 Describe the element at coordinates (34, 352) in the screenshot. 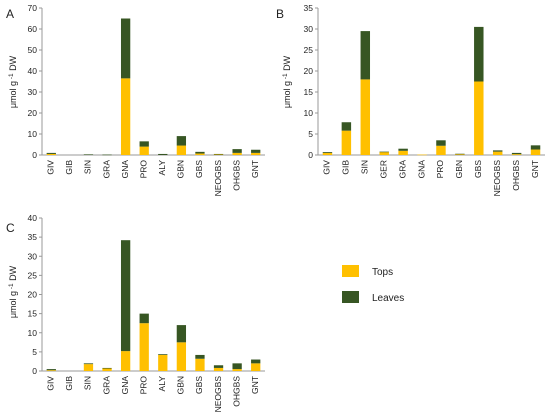

I see `y-tick-label: 5` at that location.